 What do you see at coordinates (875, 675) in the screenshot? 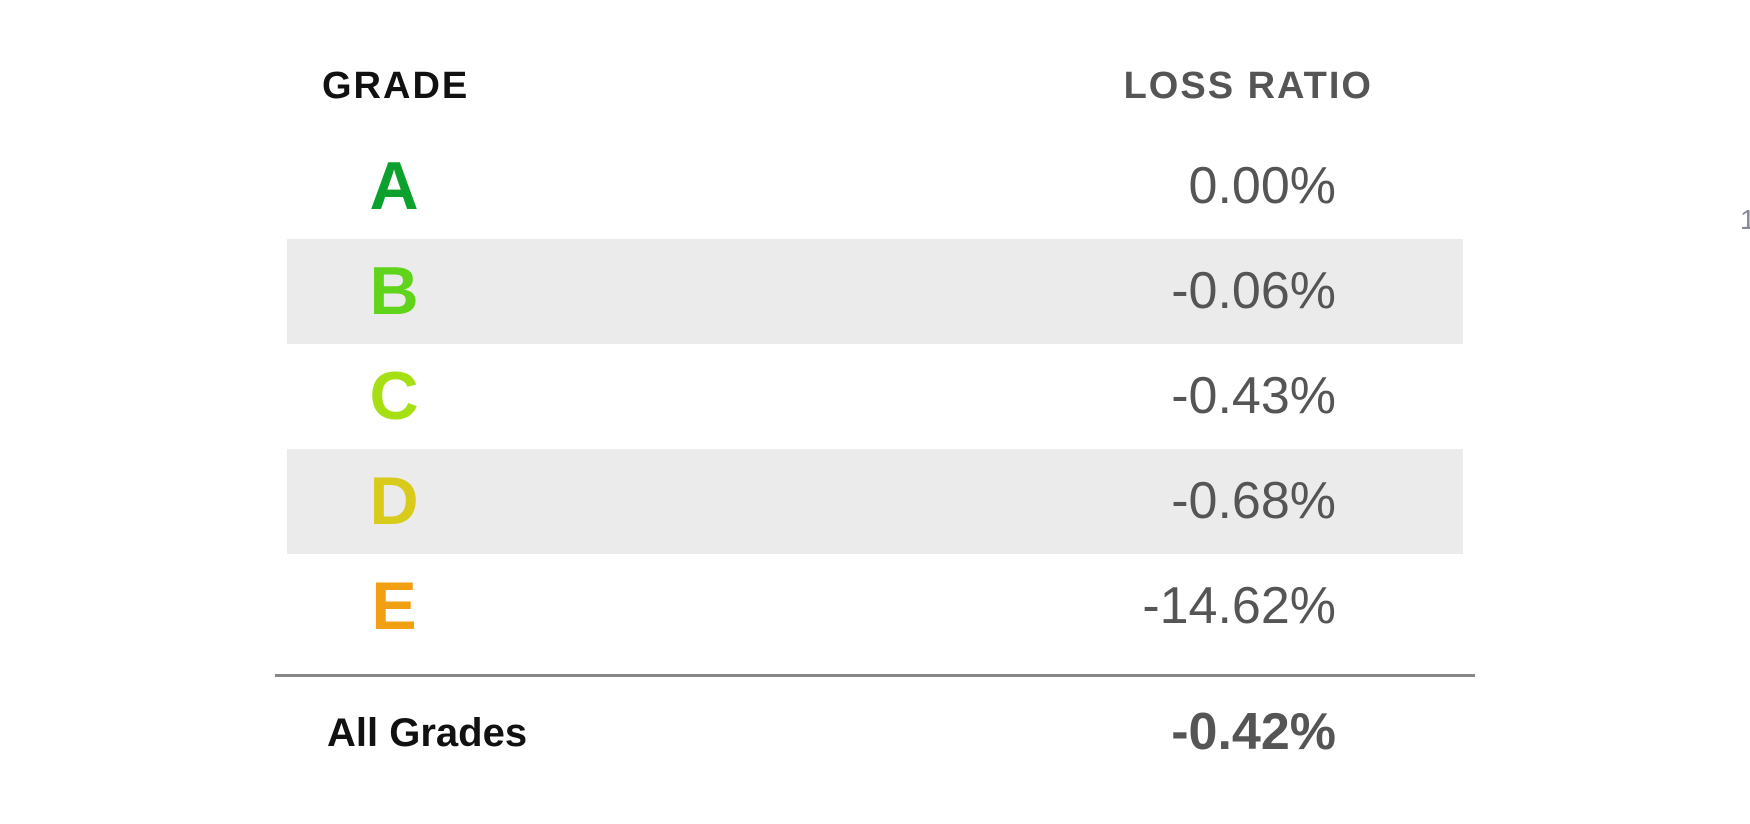
I see `divider` at bounding box center [875, 675].